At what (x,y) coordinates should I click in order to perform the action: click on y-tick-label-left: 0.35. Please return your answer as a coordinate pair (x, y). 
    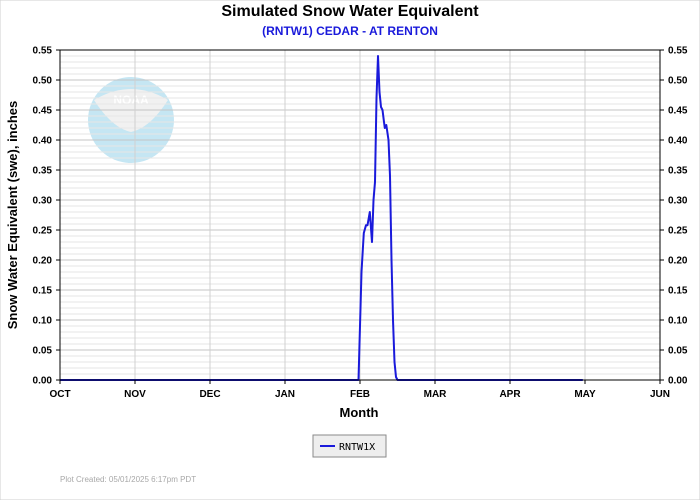
    Looking at the image, I should click on (43, 171).